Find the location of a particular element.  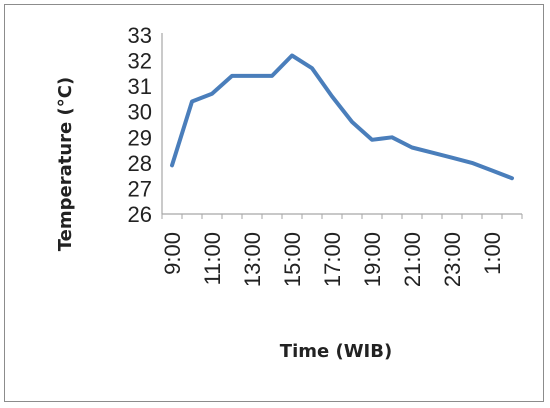

y-tick-label: 26 is located at coordinates (140, 214).